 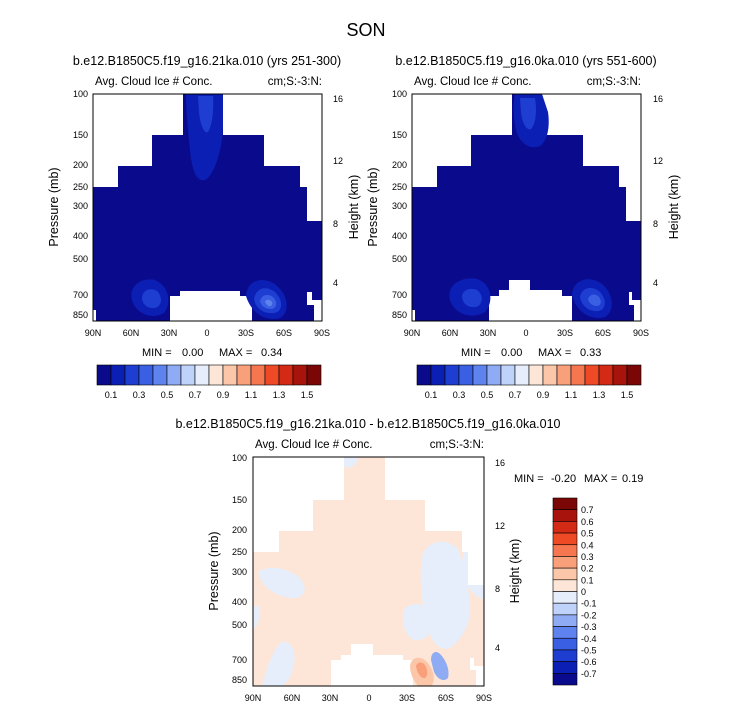 I want to click on y2-tick-label: 8, so click(x=497, y=589).